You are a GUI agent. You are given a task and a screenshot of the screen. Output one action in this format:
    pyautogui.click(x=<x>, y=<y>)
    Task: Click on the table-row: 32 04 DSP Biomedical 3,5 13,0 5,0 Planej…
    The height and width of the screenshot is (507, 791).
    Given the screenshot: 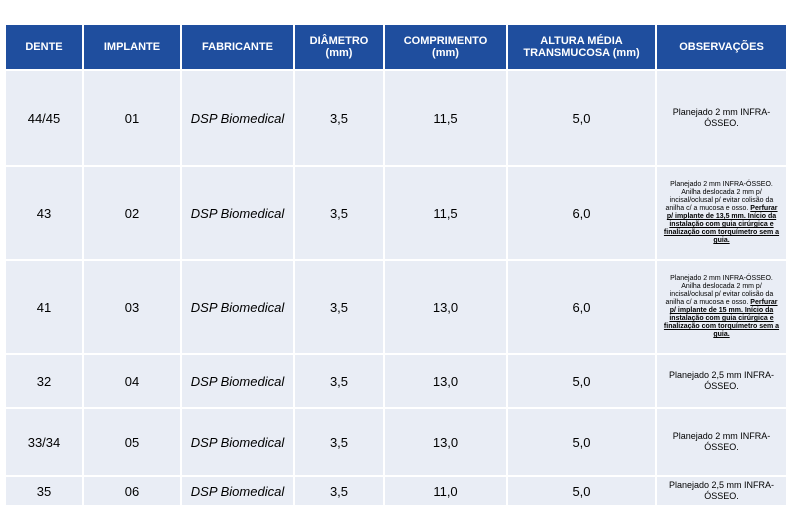 What is the action you would take?
    pyautogui.click(x=396, y=381)
    